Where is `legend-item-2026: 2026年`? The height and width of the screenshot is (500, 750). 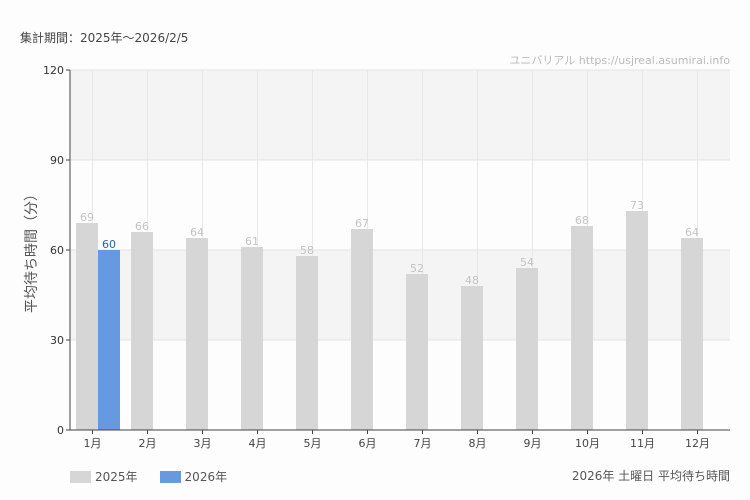 legend-item-2026: 2026年 is located at coordinates (193, 476).